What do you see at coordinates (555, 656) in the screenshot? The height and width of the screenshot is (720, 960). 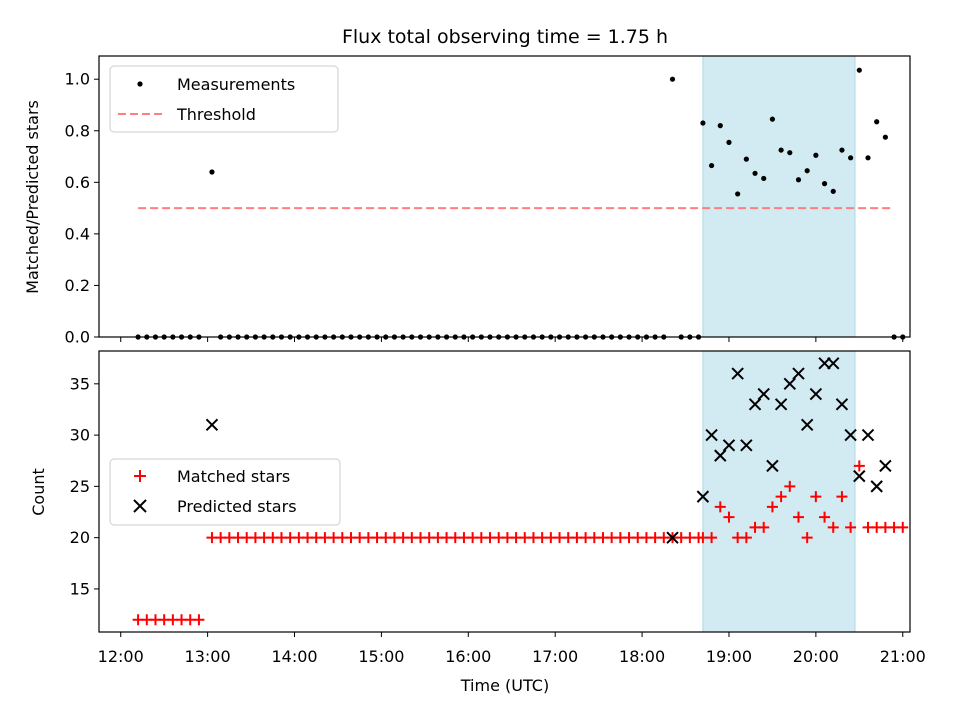 I see `bottom-xtick-label: 17:00` at bounding box center [555, 656].